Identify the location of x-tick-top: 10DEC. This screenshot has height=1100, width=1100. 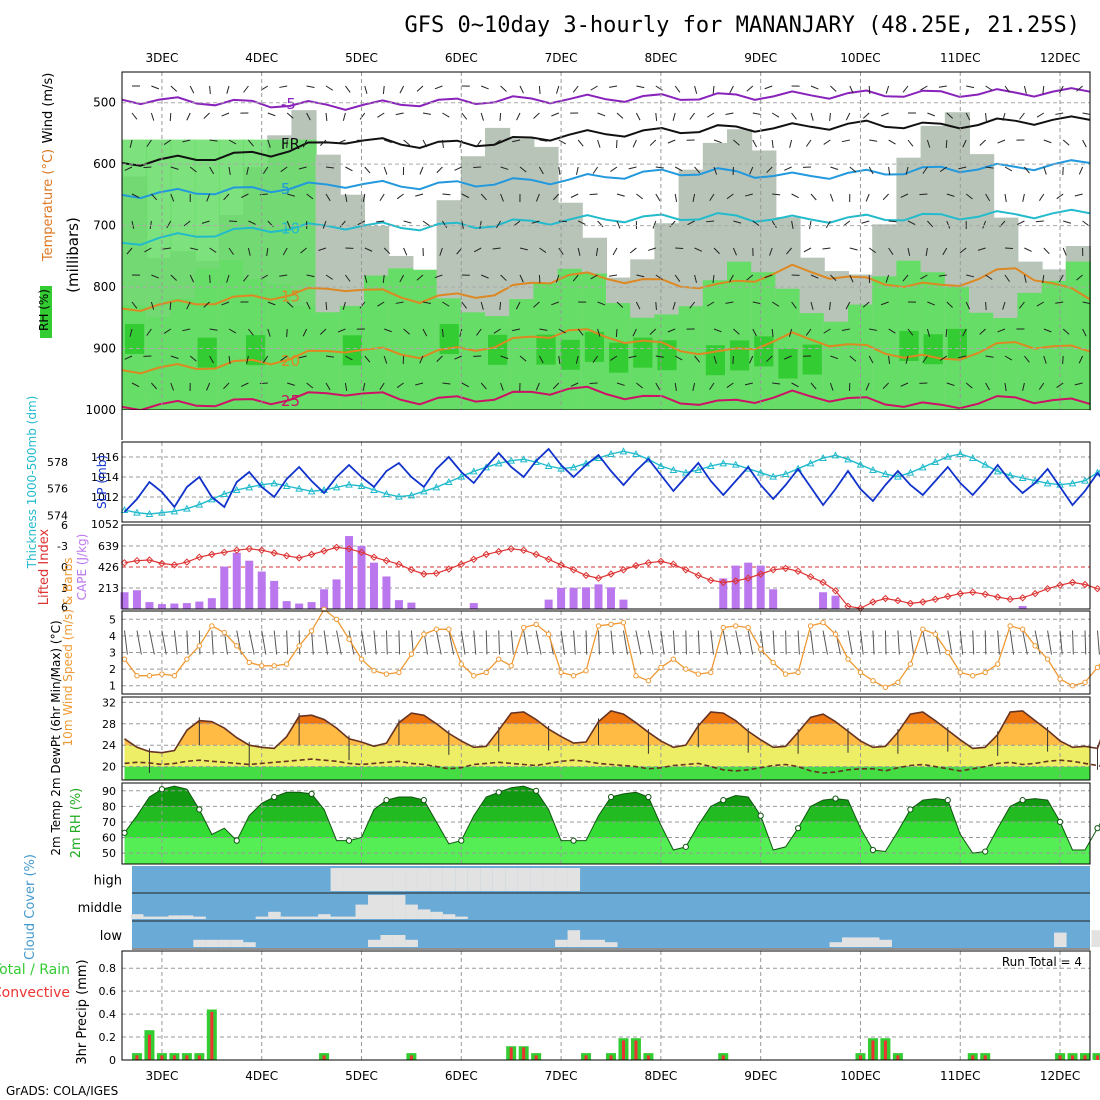
(860, 58).